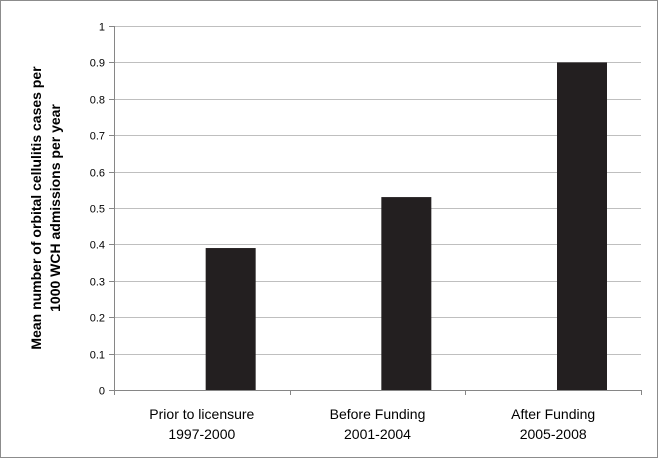  I want to click on y-tick-label: 0.4, so click(97, 246).